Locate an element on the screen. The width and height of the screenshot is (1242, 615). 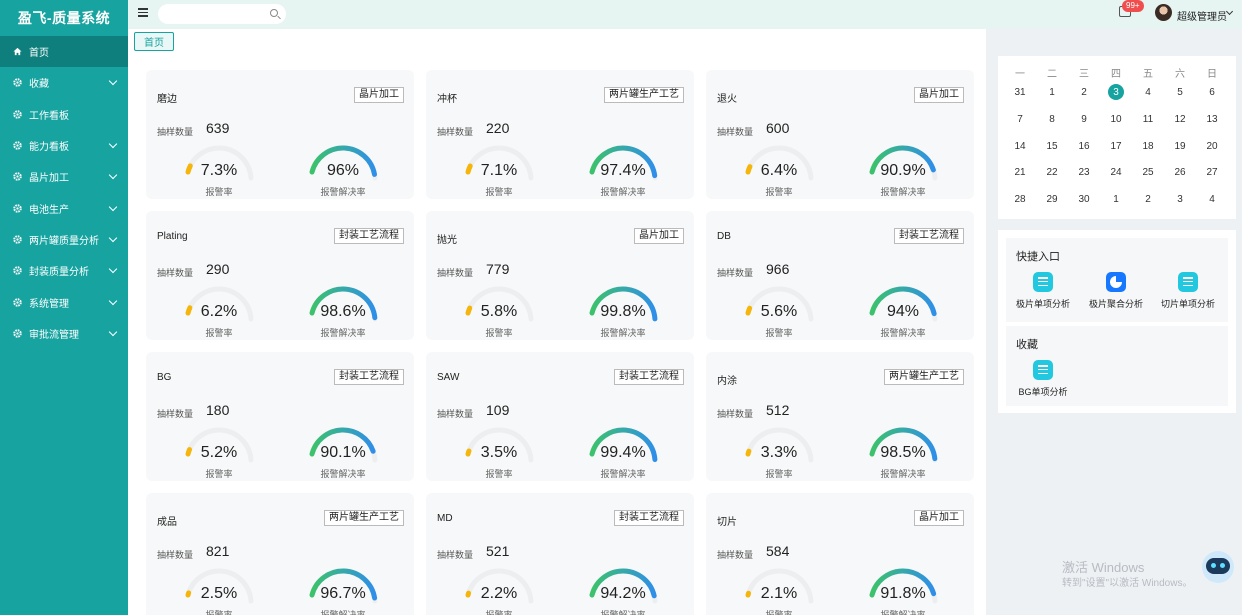
sidebar-item-6: 两片罐质量分析 is located at coordinates (64, 239).